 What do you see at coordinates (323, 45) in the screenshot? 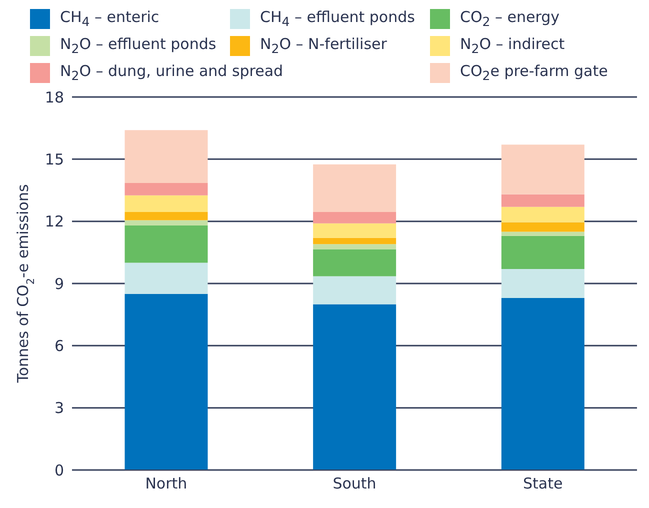
I see `legend-label: N$_{2}$O – N-fertiliser` at bounding box center [323, 45].